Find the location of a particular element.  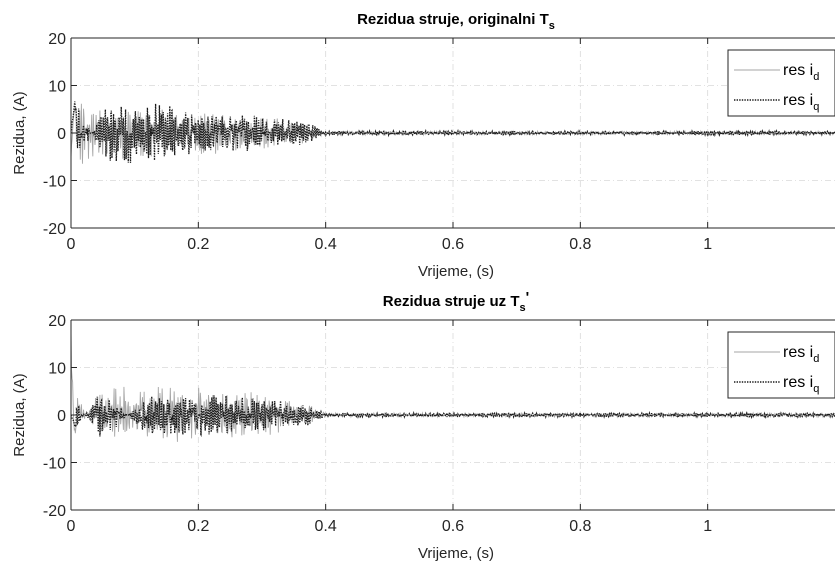

chart-title: Rezidua struje, originalni Ts is located at coordinates (456, 21).